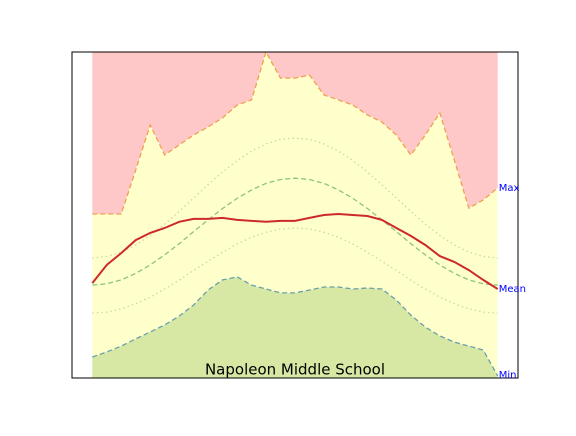 This screenshot has width=576, height=436. Describe the element at coordinates (508, 375) in the screenshot. I see `series-label: Min` at that location.